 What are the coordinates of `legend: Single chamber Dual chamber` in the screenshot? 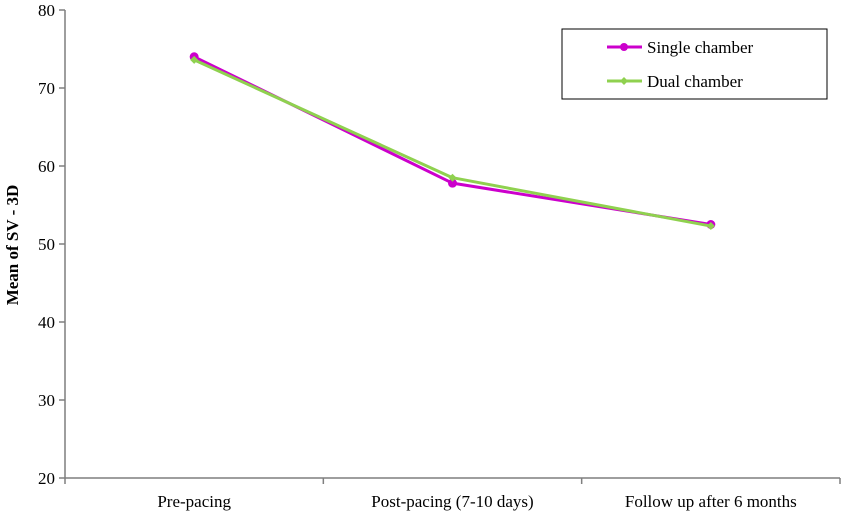 It's located at (694, 64).